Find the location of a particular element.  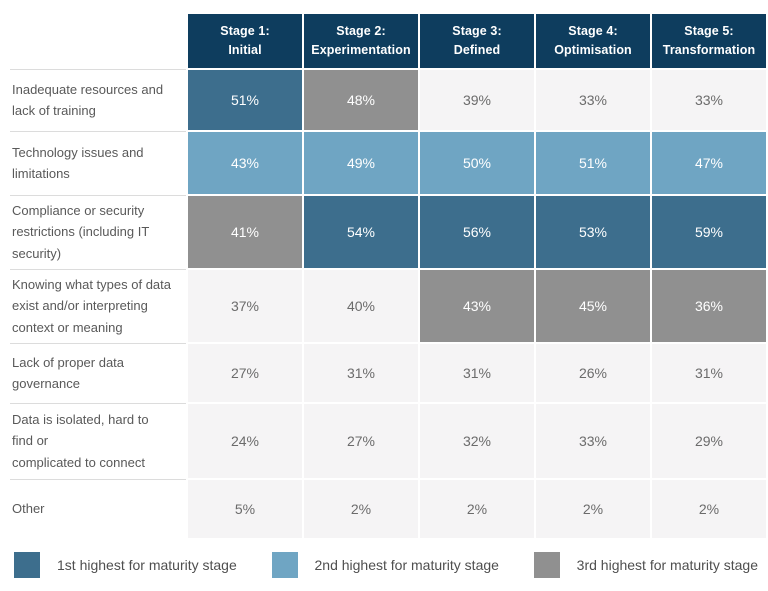

value-cell: 32% is located at coordinates (477, 441).